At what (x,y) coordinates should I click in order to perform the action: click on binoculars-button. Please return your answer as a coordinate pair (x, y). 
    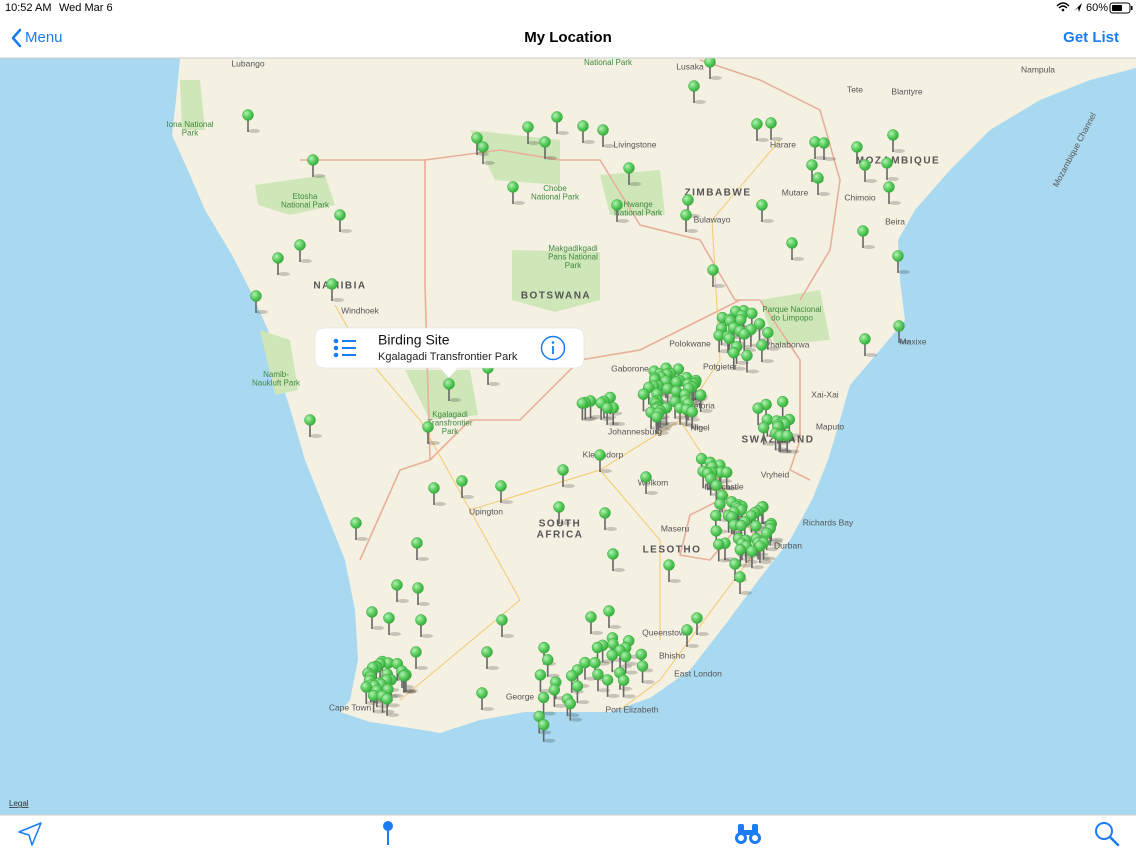
    Looking at the image, I should click on (748, 834).